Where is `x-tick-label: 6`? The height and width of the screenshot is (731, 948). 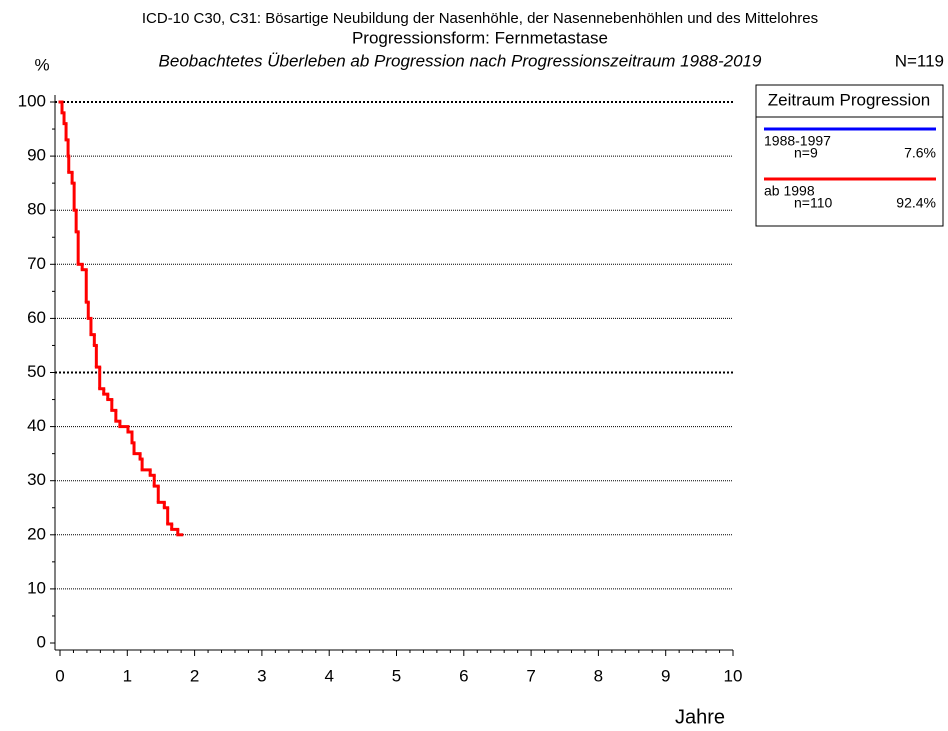 x-tick-label: 6 is located at coordinates (463, 675).